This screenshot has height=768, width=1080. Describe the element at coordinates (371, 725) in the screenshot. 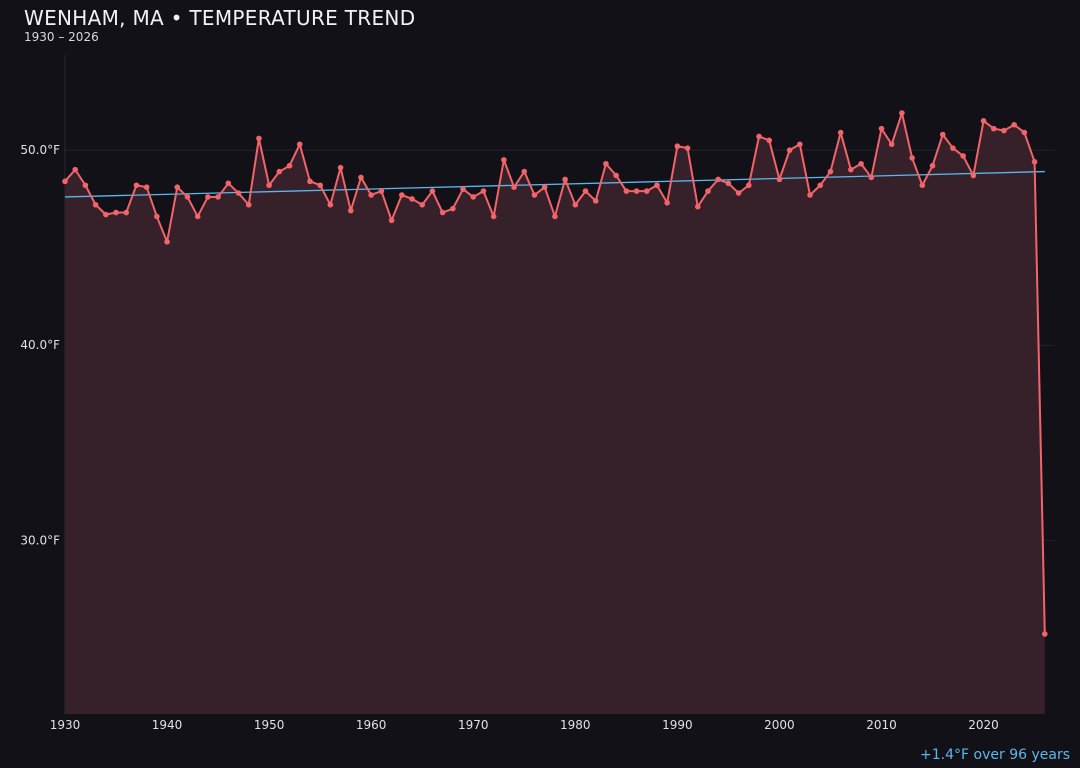

I see `x-tick-label: 1960` at that location.